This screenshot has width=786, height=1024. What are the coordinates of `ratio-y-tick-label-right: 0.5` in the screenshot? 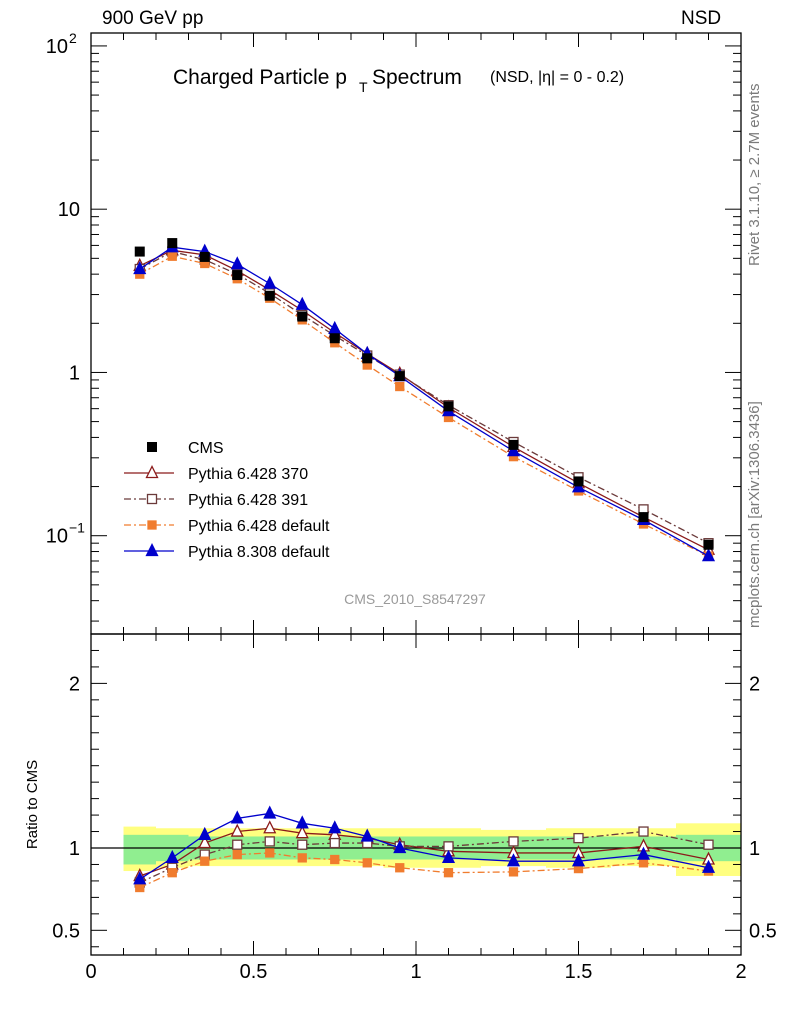 It's located at (763, 931).